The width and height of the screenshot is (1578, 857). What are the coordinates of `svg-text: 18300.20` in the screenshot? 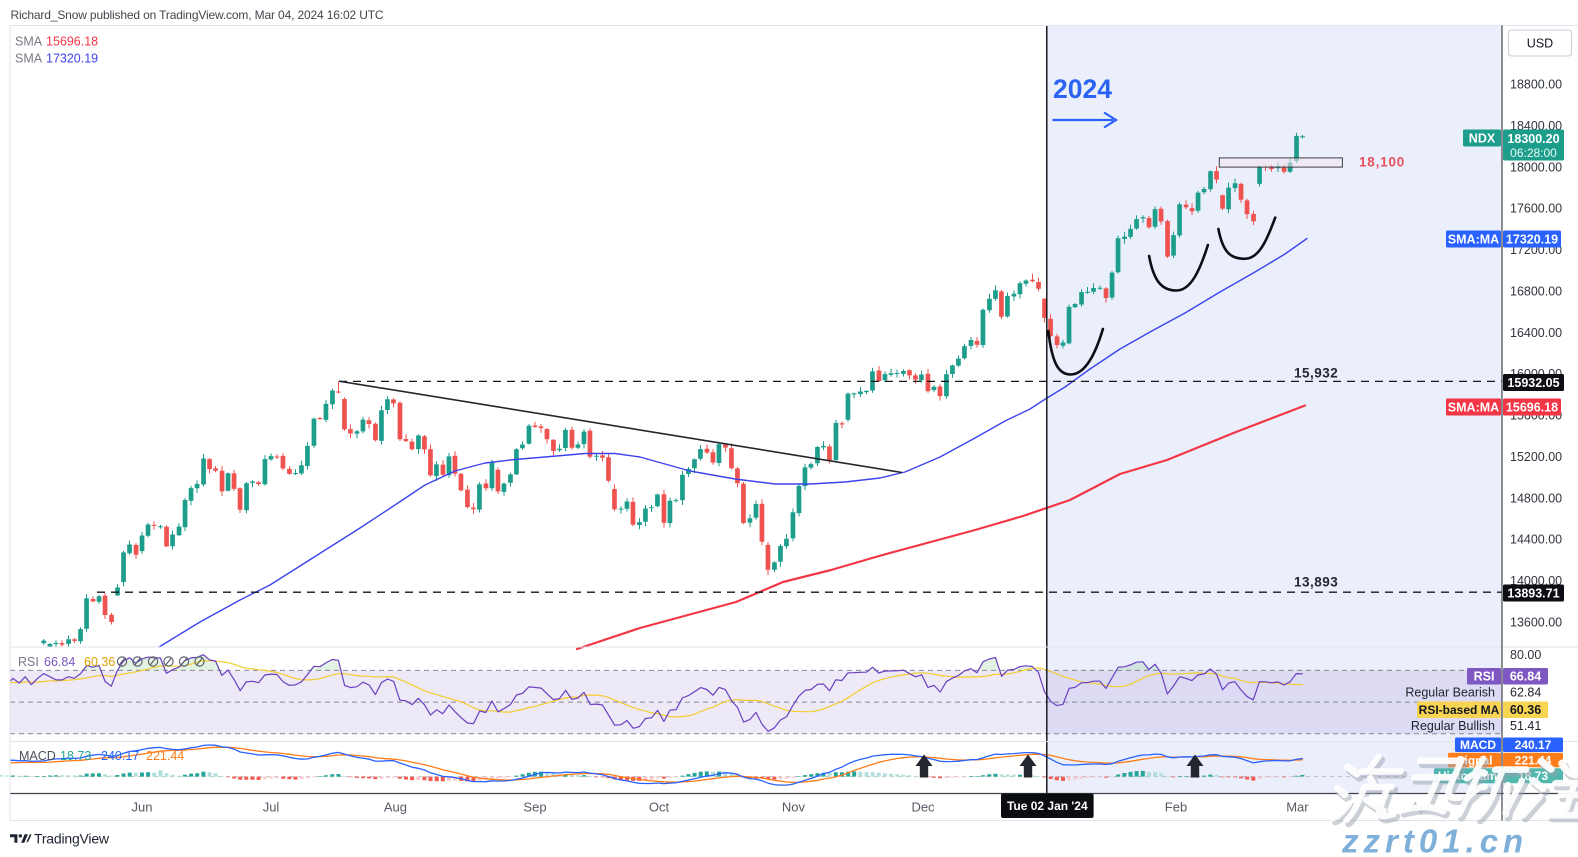 It's located at (1533, 139).